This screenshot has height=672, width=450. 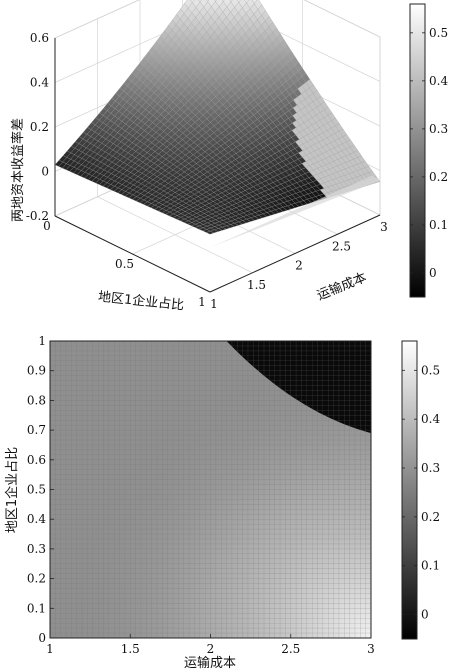 I want to click on surface-colorbar-tick-label: 0, so click(x=433, y=273).